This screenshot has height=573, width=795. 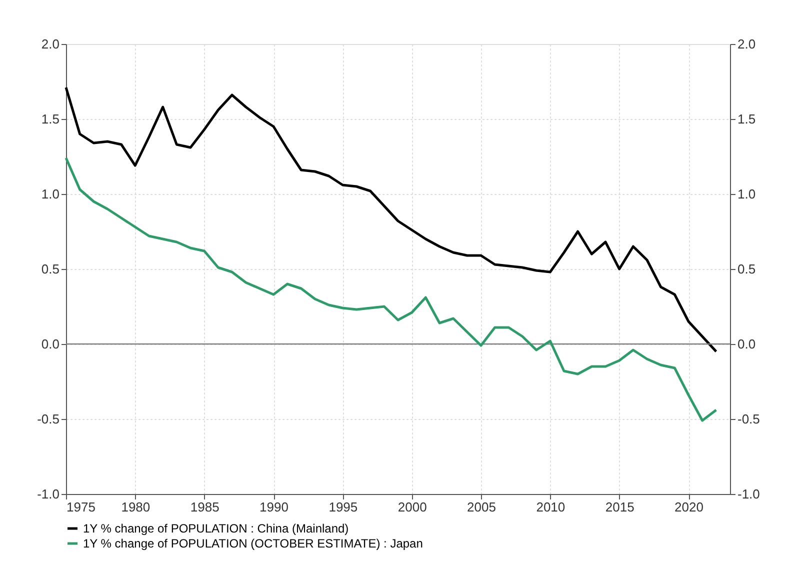 What do you see at coordinates (689, 507) in the screenshot?
I see `x-tick-label: 2020` at bounding box center [689, 507].